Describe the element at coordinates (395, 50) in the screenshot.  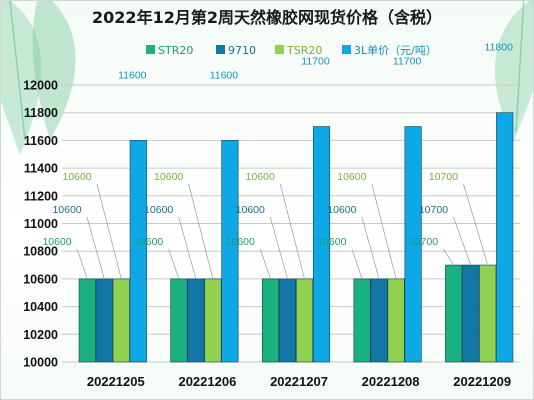
I see `legend-label: 3L单价（元/吨）` at that location.